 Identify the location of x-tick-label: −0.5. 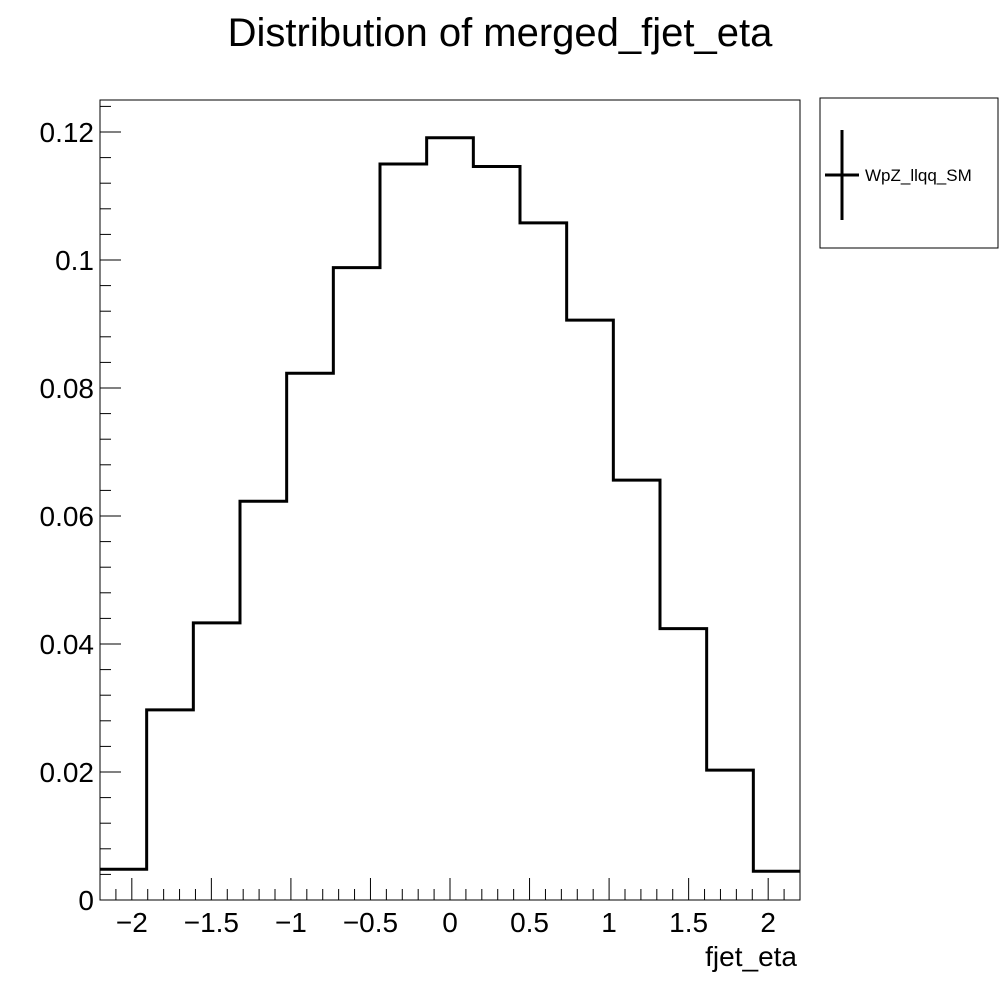
(370, 922).